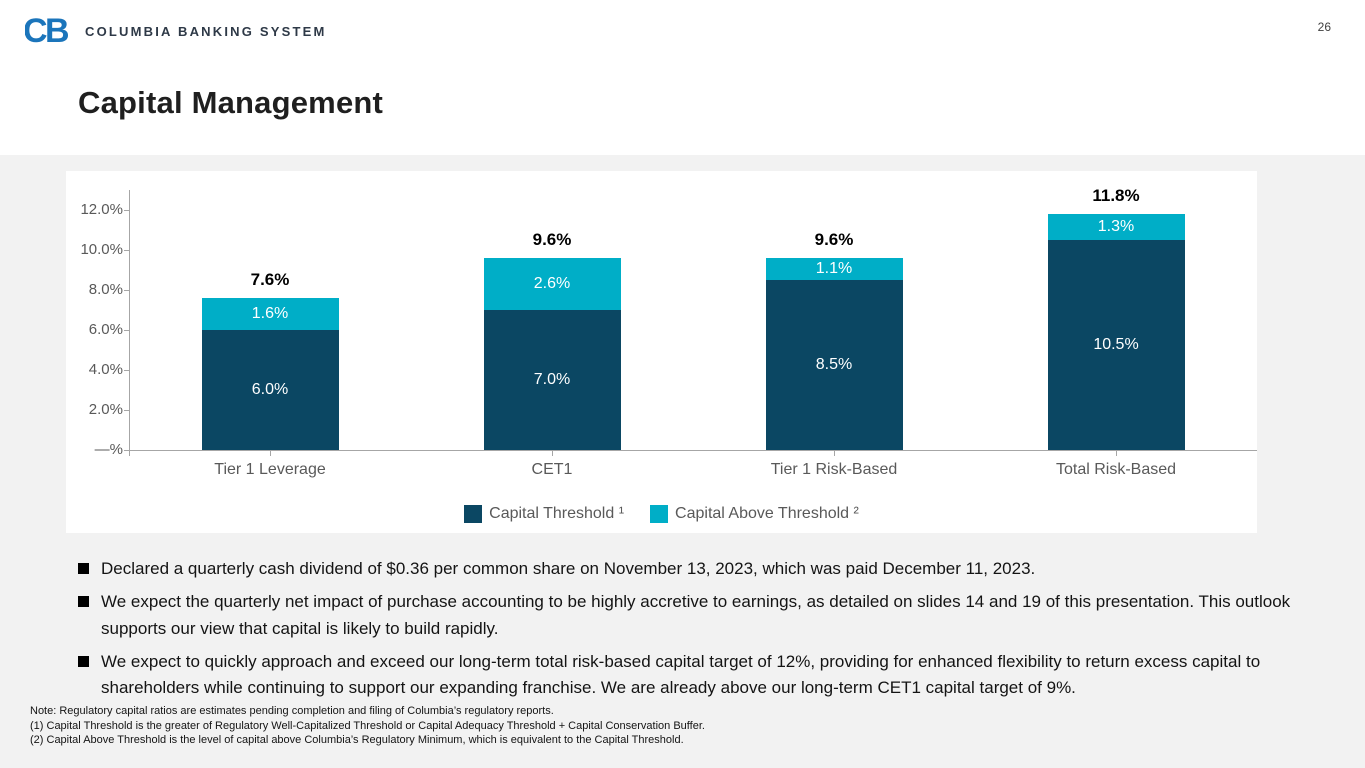  What do you see at coordinates (1324, 27) in the screenshot?
I see `page-number: 26` at bounding box center [1324, 27].